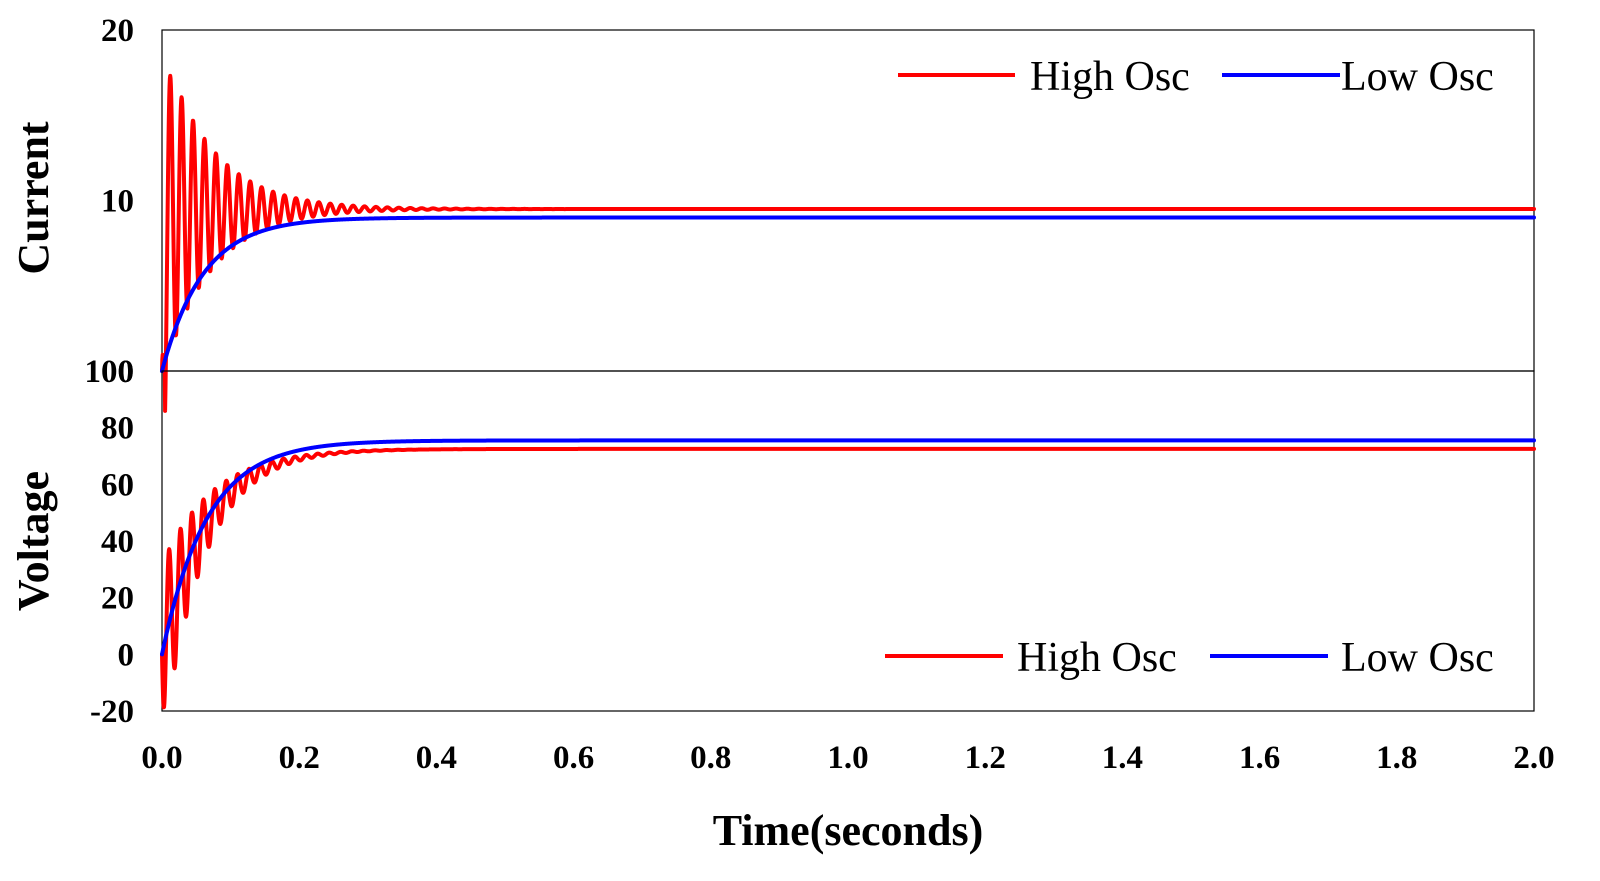 This screenshot has width=1600, height=881. What do you see at coordinates (436, 758) in the screenshot?
I see `x-tick-label: 0.4` at bounding box center [436, 758].